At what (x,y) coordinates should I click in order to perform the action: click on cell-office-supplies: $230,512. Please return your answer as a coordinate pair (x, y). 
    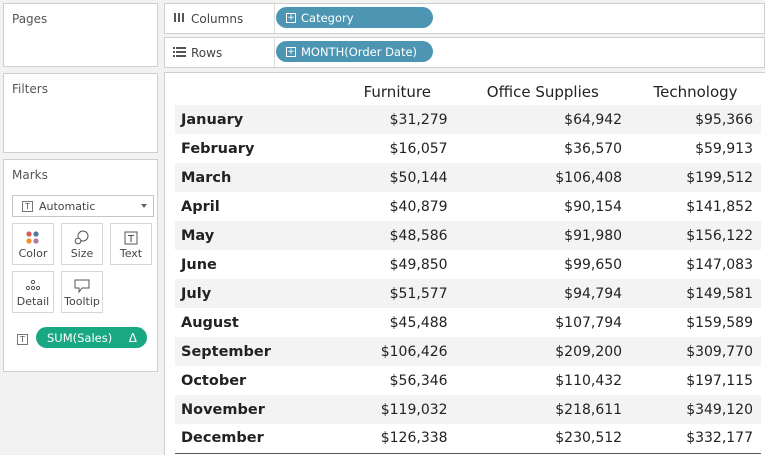
    Looking at the image, I should click on (543, 439).